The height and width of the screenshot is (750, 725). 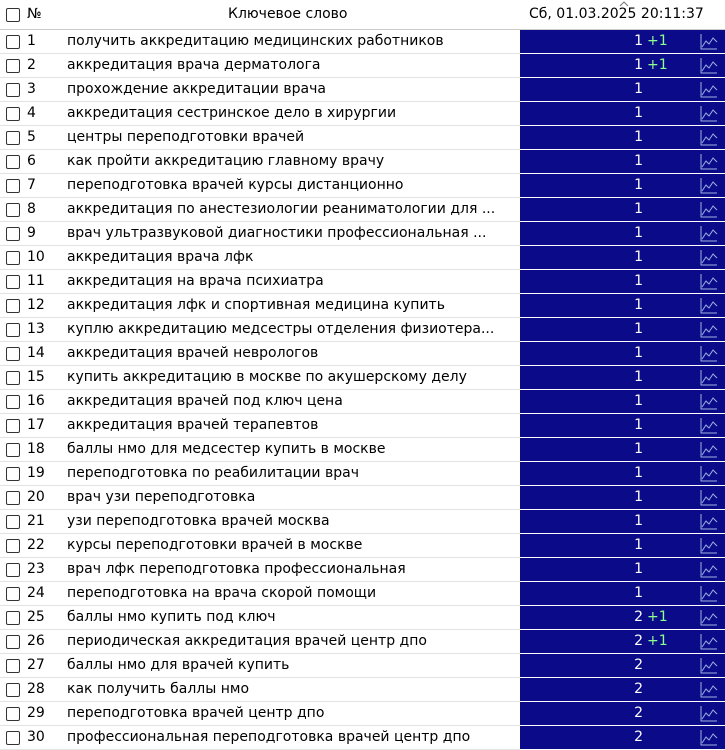 I want to click on row-number: 15, so click(x=36, y=377).